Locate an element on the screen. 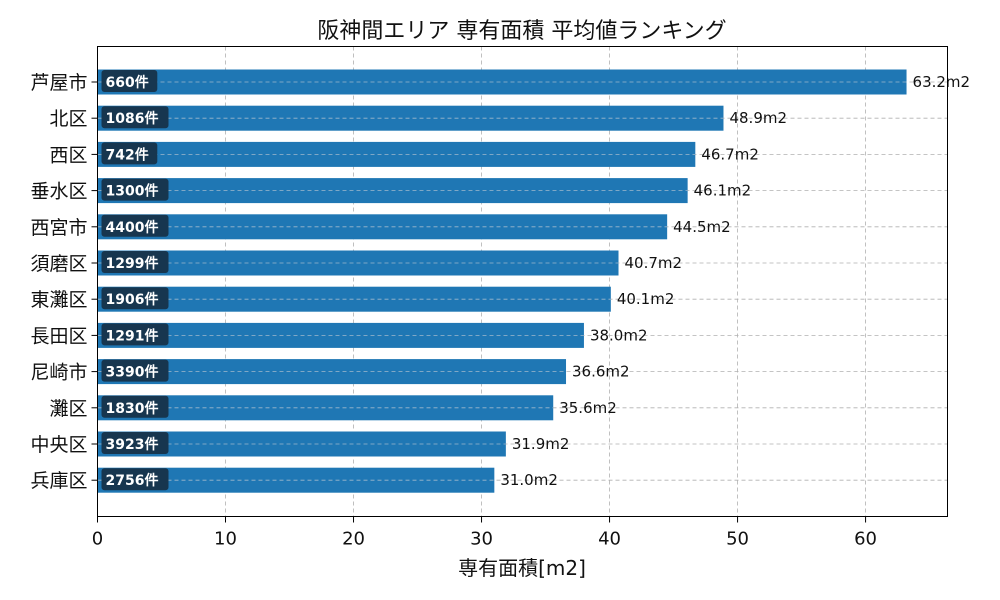  category-label: 西宮市 is located at coordinates (58, 228).